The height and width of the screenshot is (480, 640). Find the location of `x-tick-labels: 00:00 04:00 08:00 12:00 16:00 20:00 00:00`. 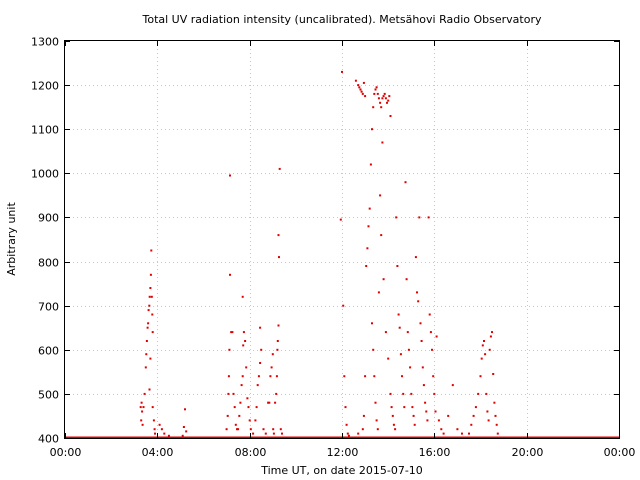

x-tick-labels: 00:00 04:00 08:00 12:00 16:00 20:00 00:00 is located at coordinates (343, 452).